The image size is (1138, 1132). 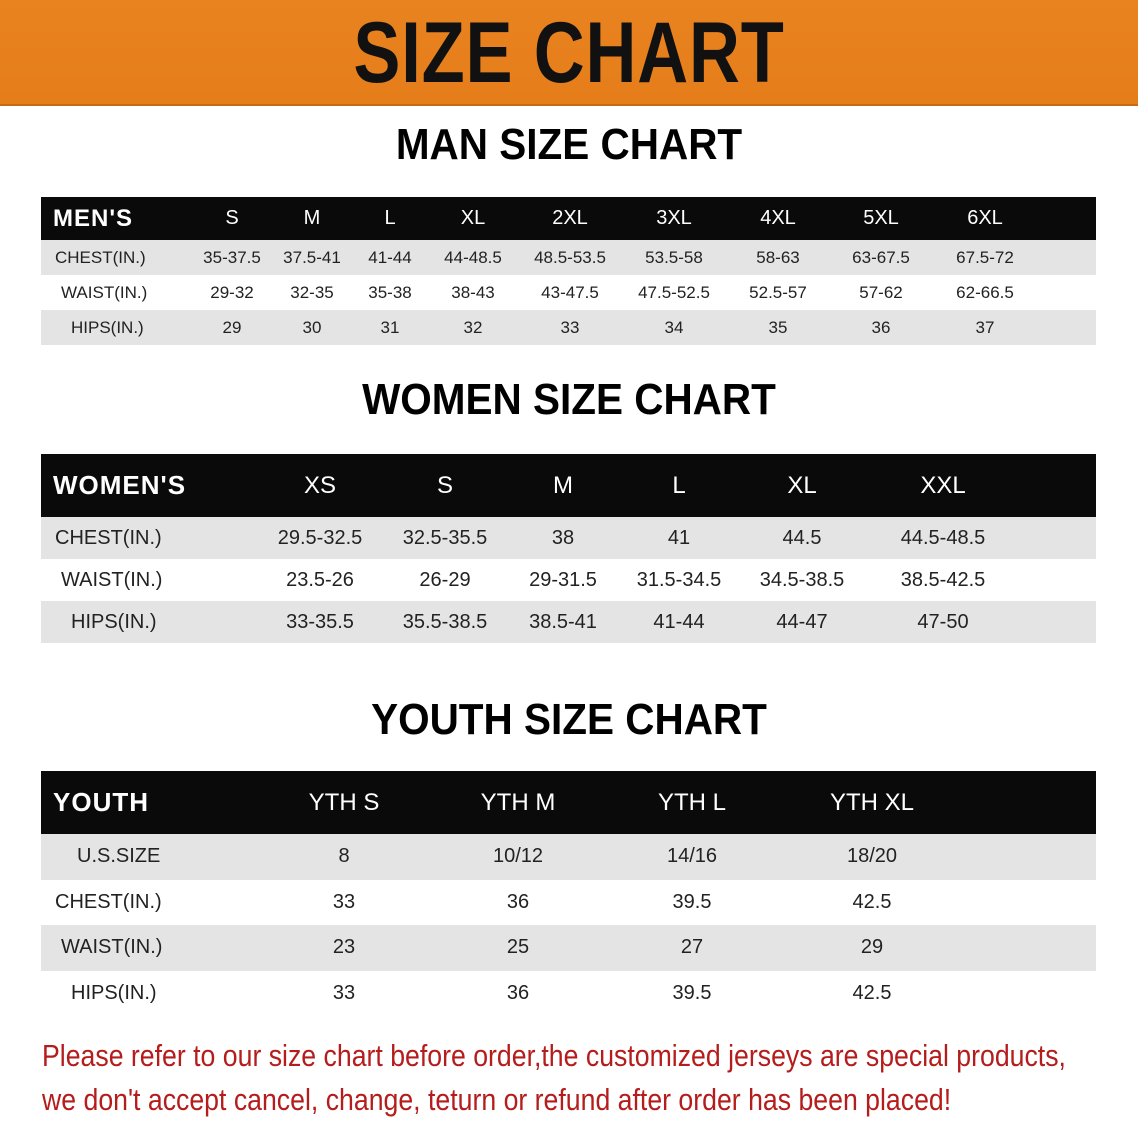 I want to click on measurement-value: 44.5-48.5, so click(x=943, y=537).